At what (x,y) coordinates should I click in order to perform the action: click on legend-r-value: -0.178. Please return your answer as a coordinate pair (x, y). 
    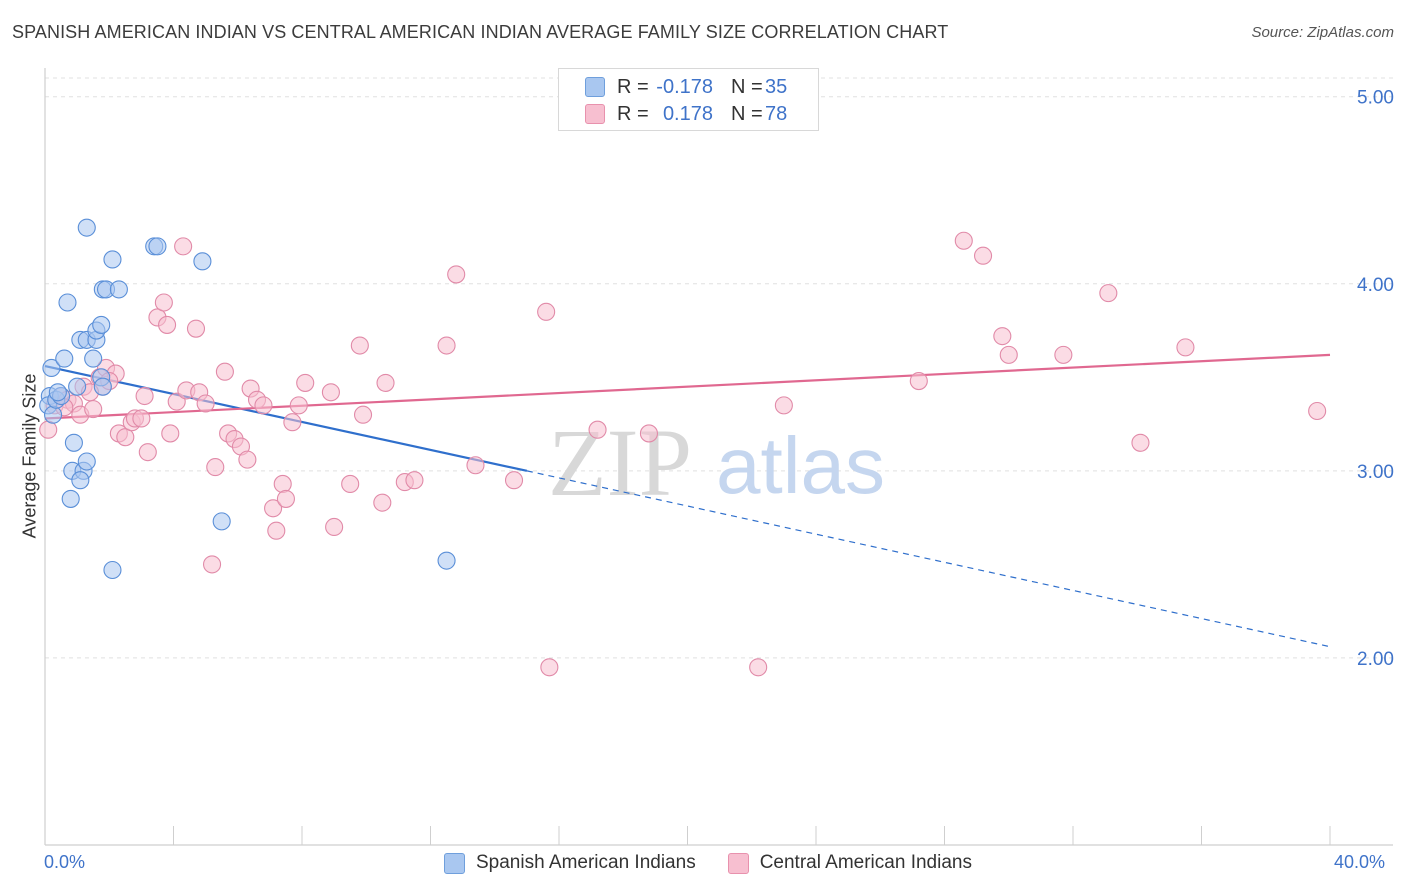
    Looking at the image, I should click on (684, 86).